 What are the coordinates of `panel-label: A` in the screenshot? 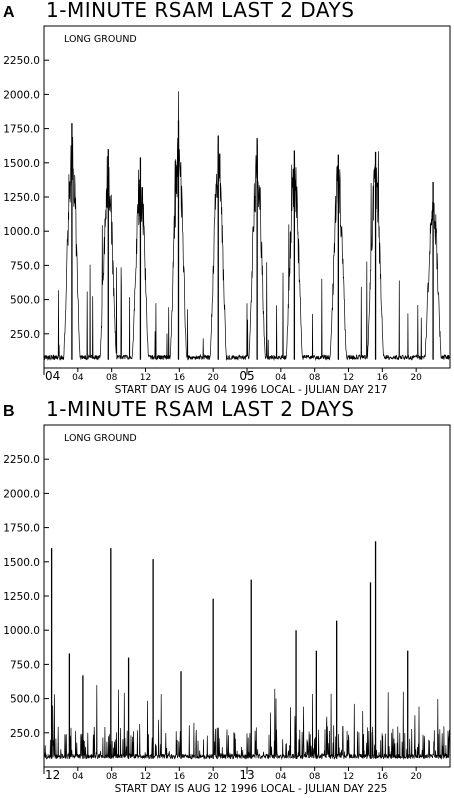 It's located at (9, 12).